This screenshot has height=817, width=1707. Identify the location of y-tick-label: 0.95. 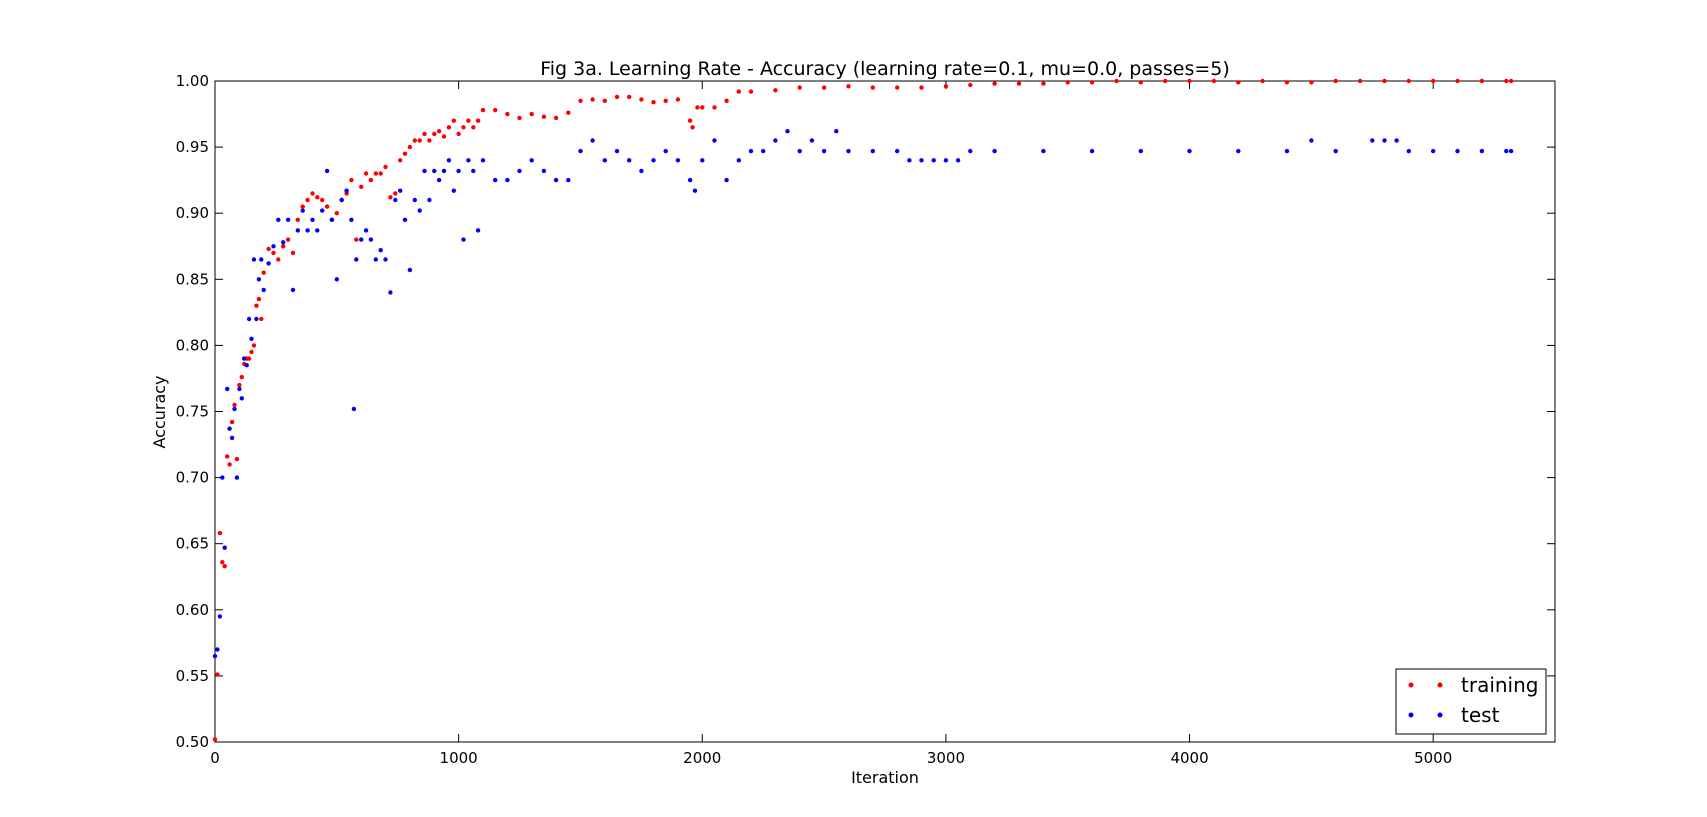
(192, 147).